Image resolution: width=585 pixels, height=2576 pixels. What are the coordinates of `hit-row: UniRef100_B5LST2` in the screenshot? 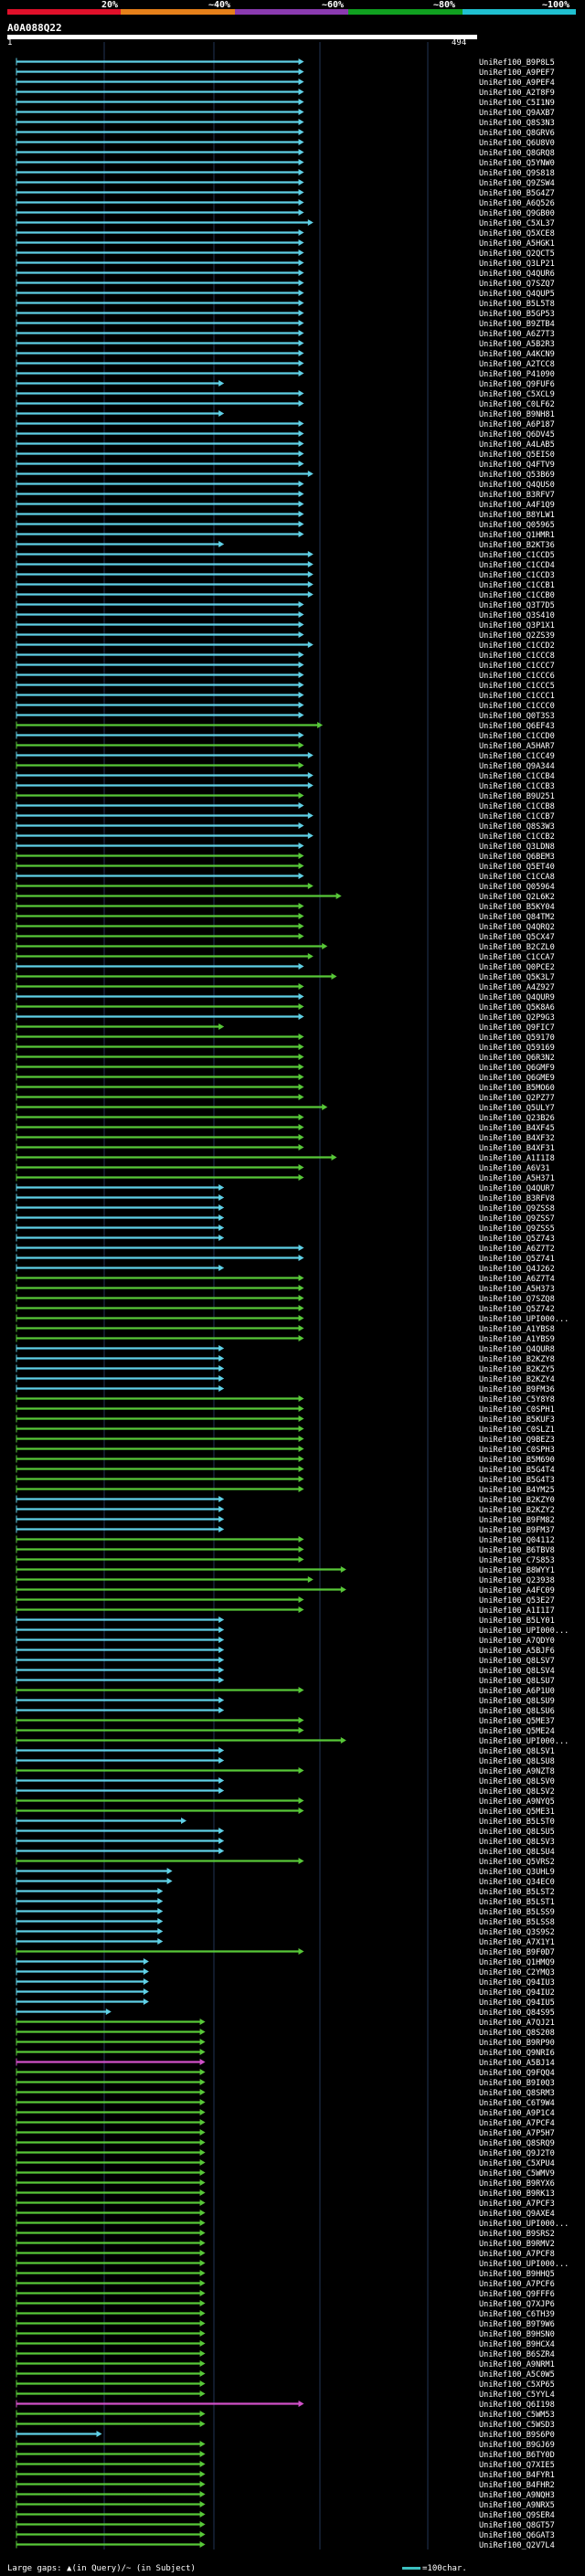 It's located at (285, 1892).